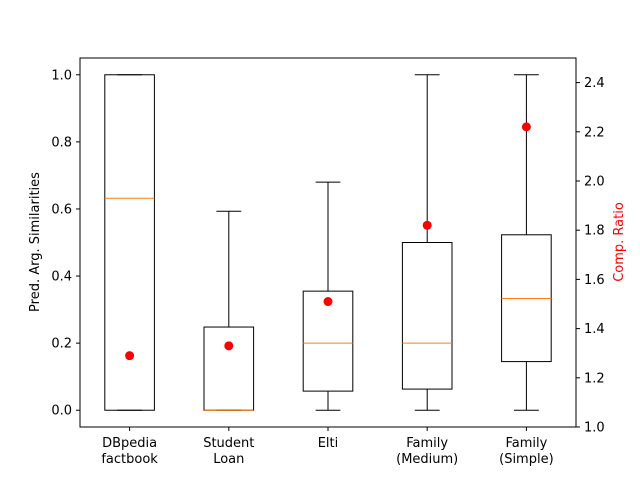 This screenshot has width=640, height=480. I want to click on y2-tick-label: 1.0, so click(594, 428).